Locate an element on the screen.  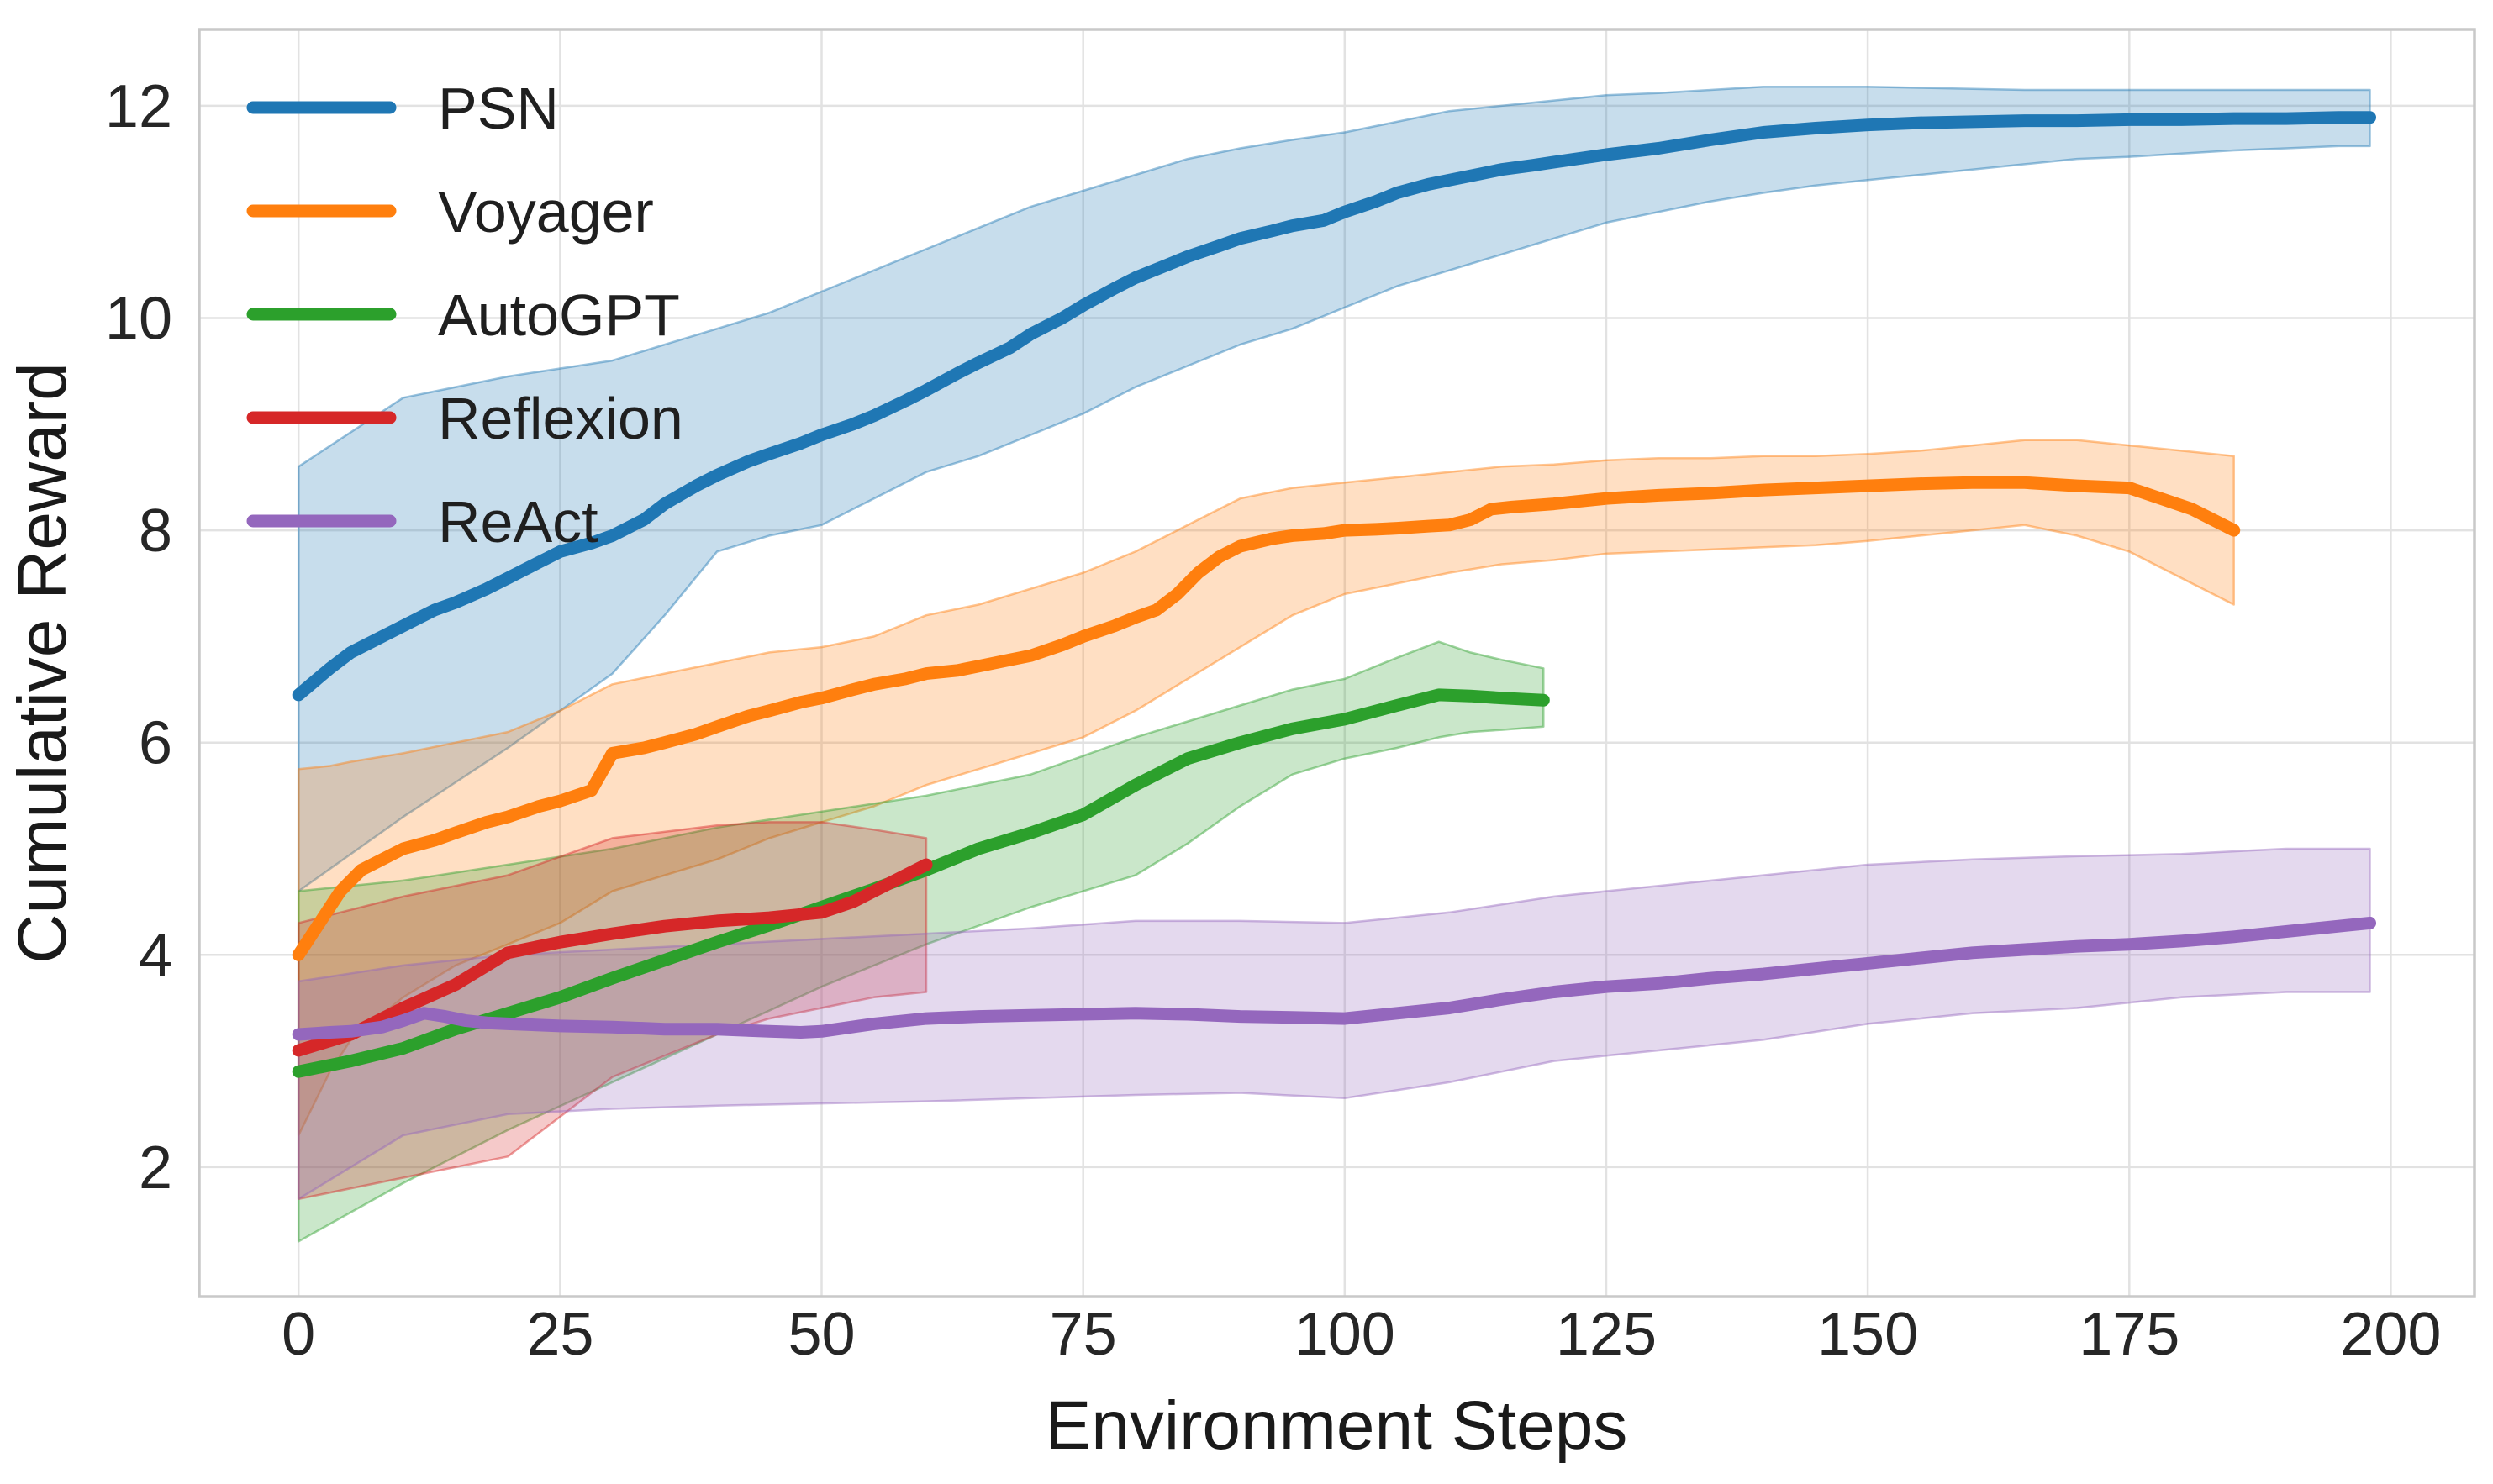
series-reflexion-line is located at coordinates (612, 958).